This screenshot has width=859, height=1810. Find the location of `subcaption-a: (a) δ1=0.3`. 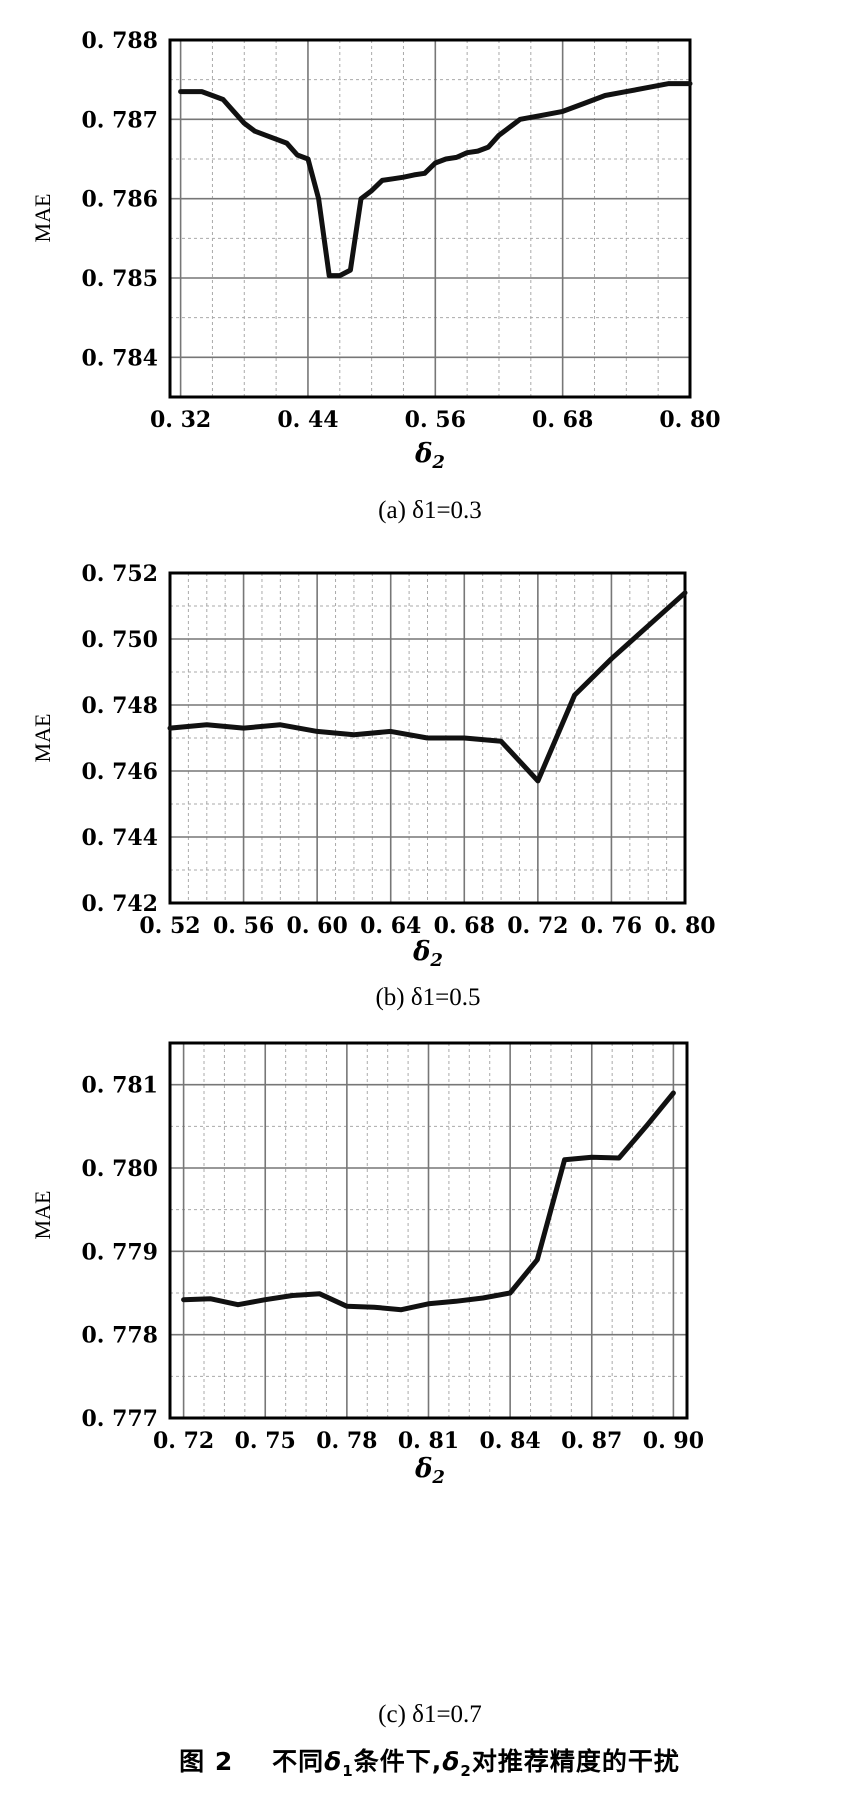

subcaption-a: (a) δ1=0.3 is located at coordinates (430, 510).